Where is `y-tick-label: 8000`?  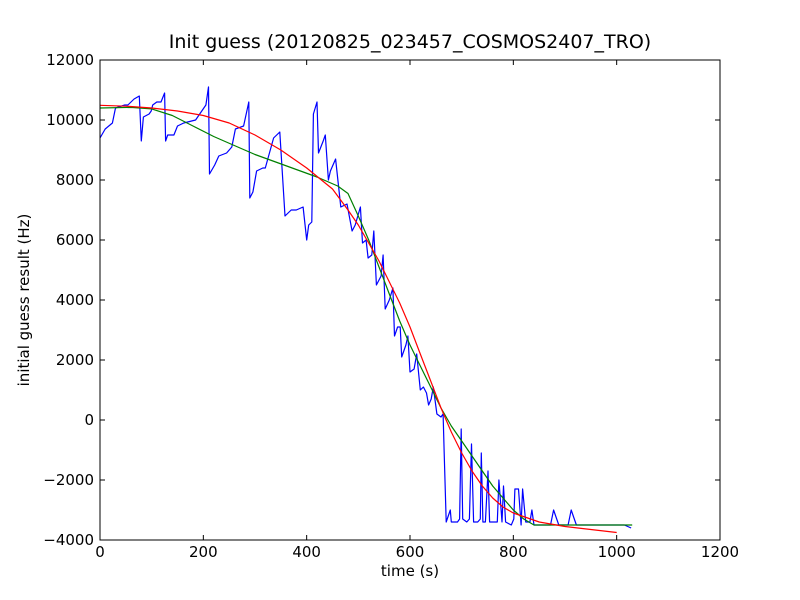 y-tick-label: 8000 is located at coordinates (75, 180).